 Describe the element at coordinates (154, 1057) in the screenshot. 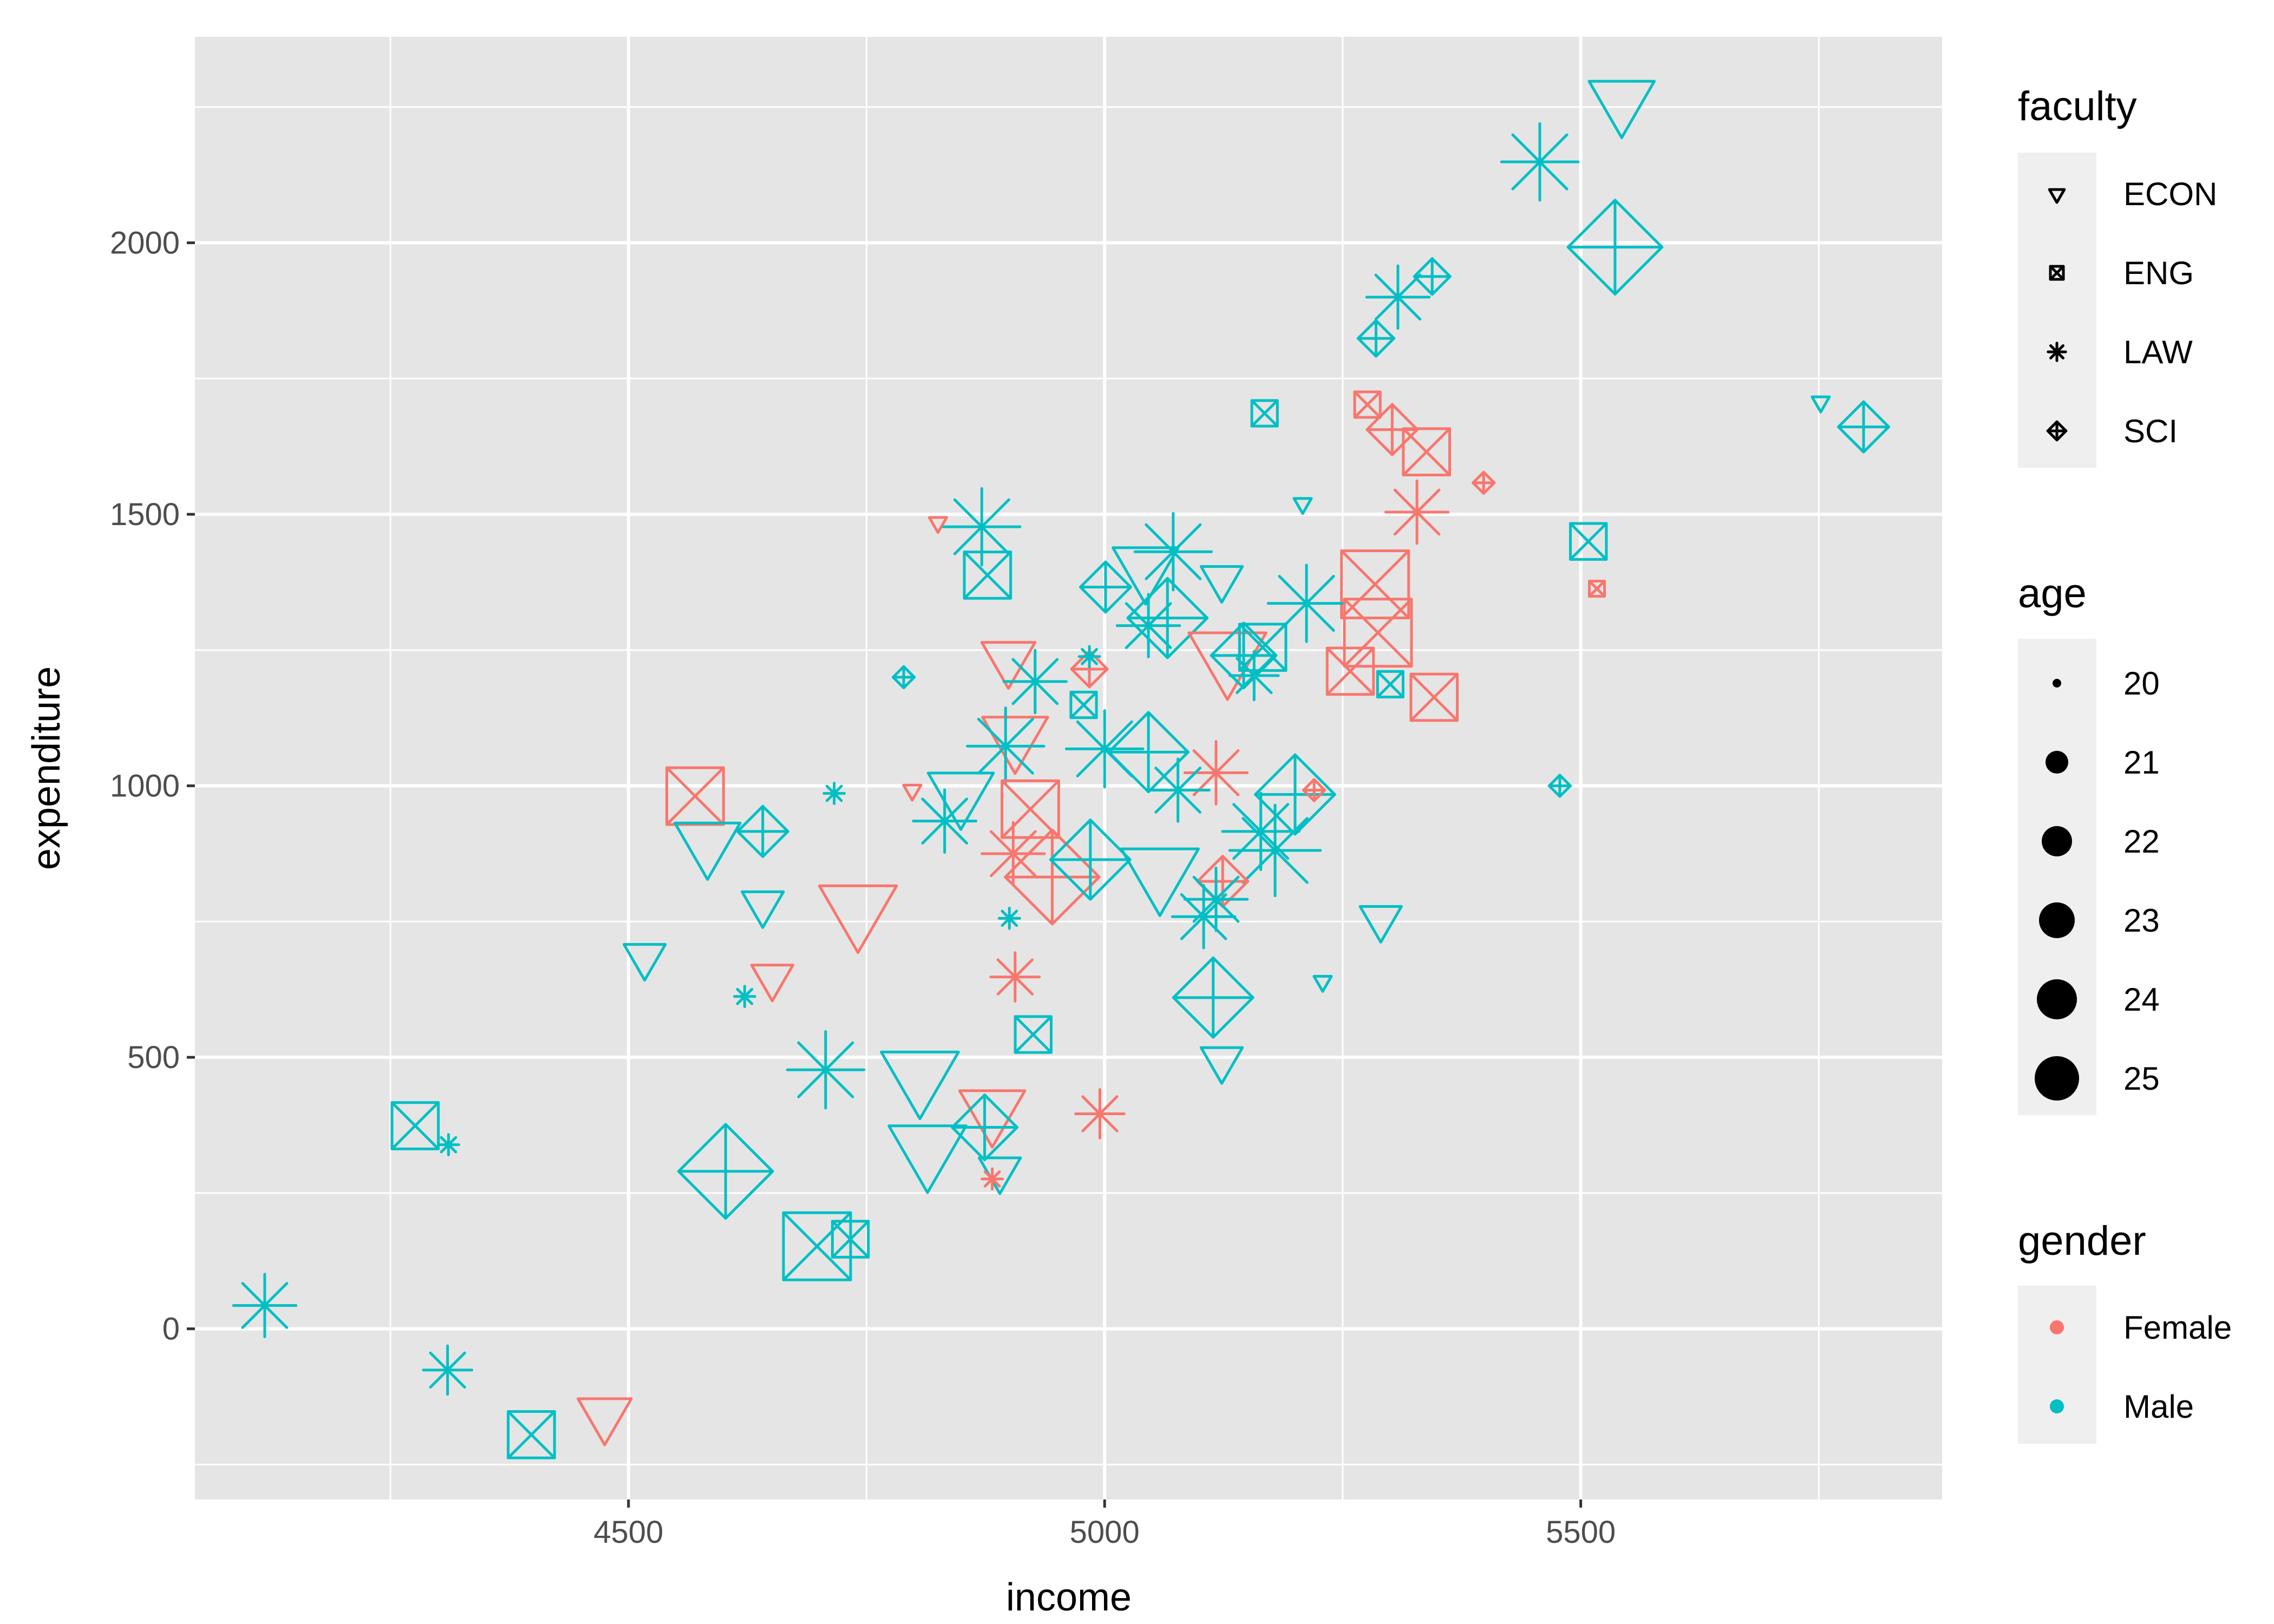

I see `y-tick-label: 500` at that location.